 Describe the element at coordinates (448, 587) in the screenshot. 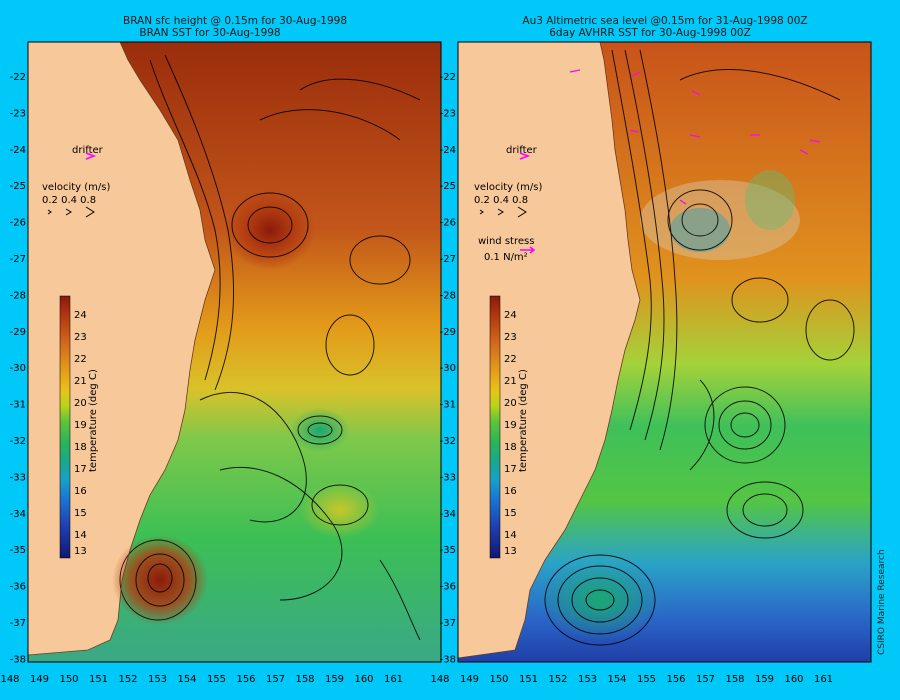

I see `right-lat-tick-label: -36` at that location.